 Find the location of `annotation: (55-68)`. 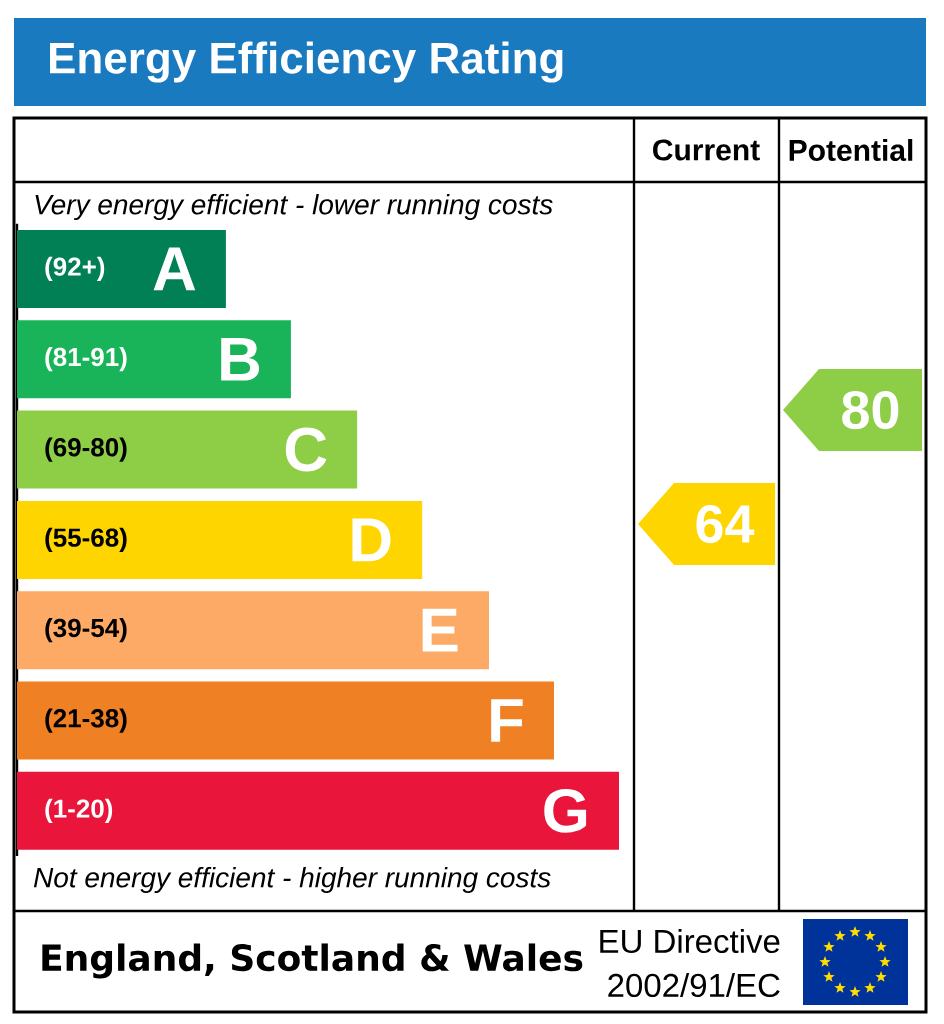

annotation: (55-68) is located at coordinates (86, 539).